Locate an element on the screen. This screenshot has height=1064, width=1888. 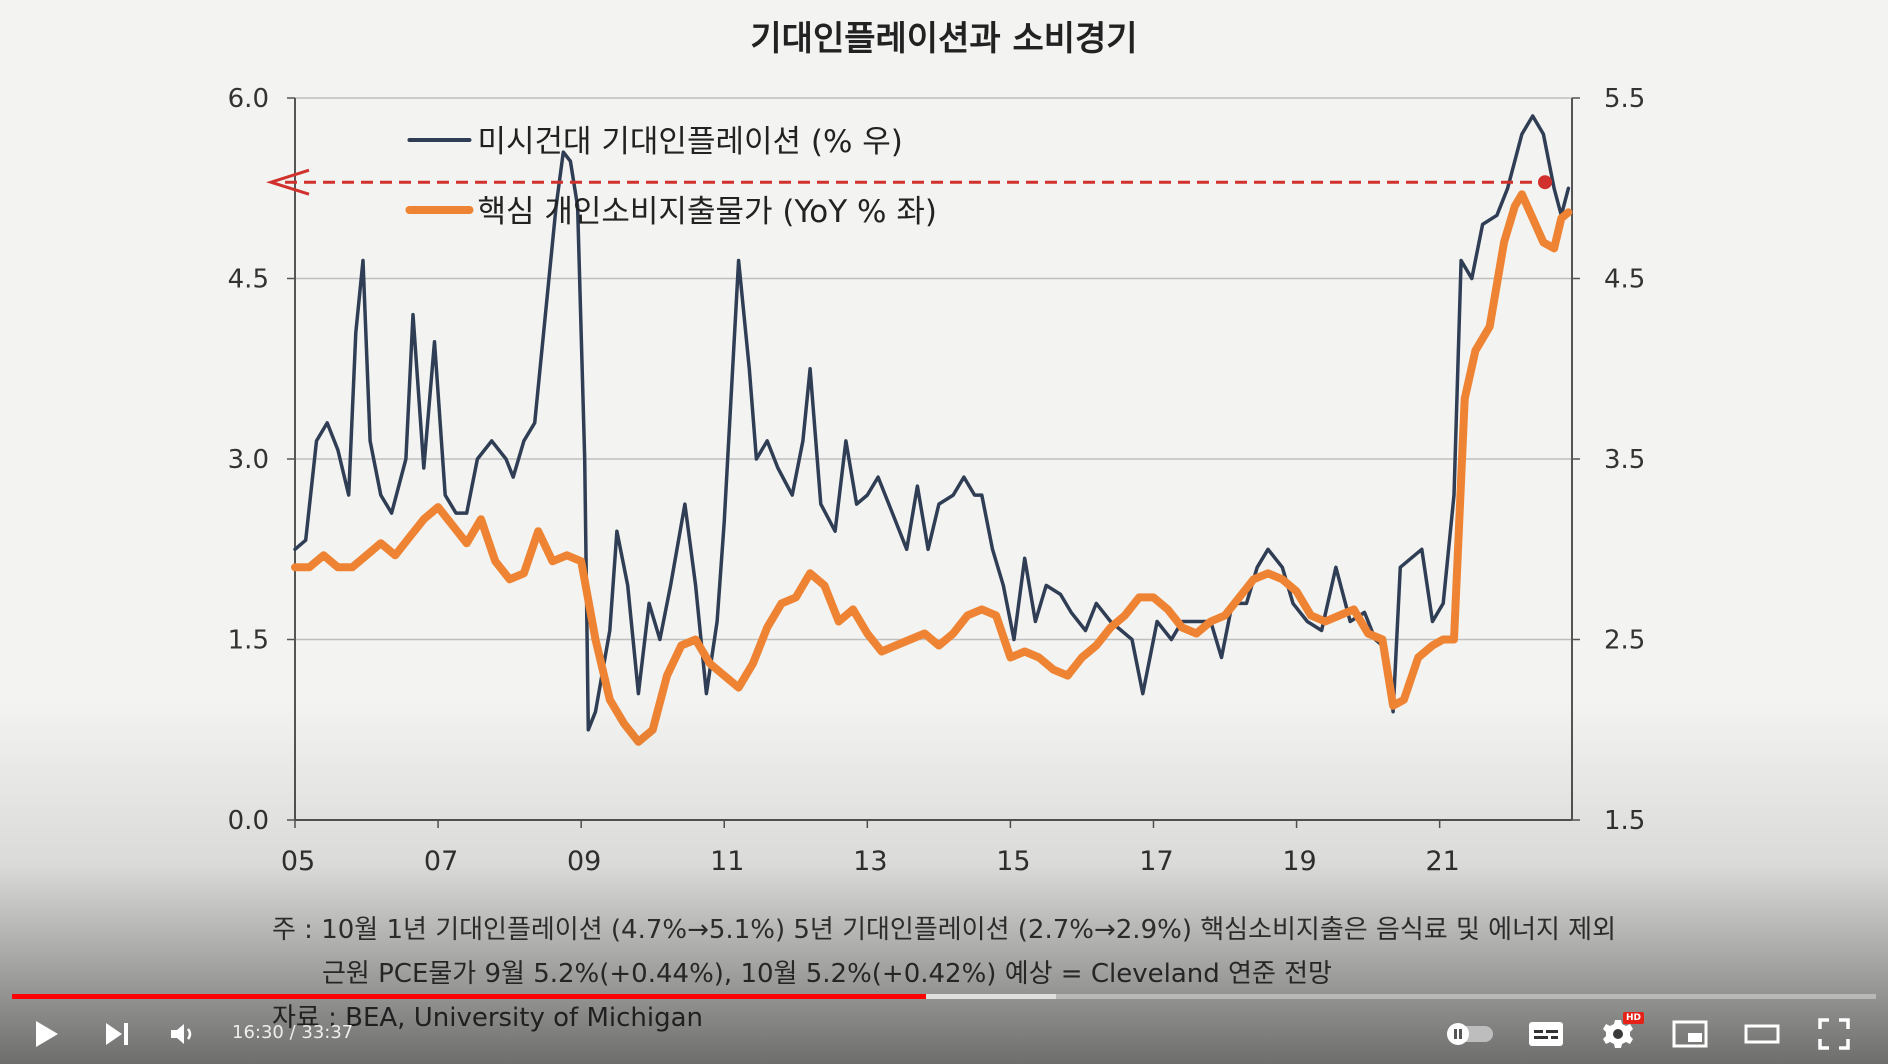
next-icon is located at coordinates (117, 1034).